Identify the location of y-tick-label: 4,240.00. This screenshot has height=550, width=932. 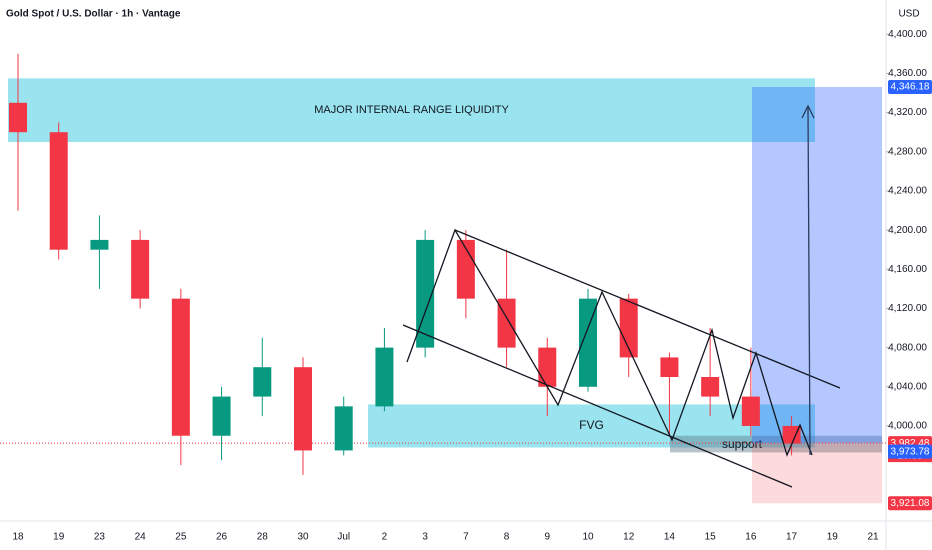
(907, 191).